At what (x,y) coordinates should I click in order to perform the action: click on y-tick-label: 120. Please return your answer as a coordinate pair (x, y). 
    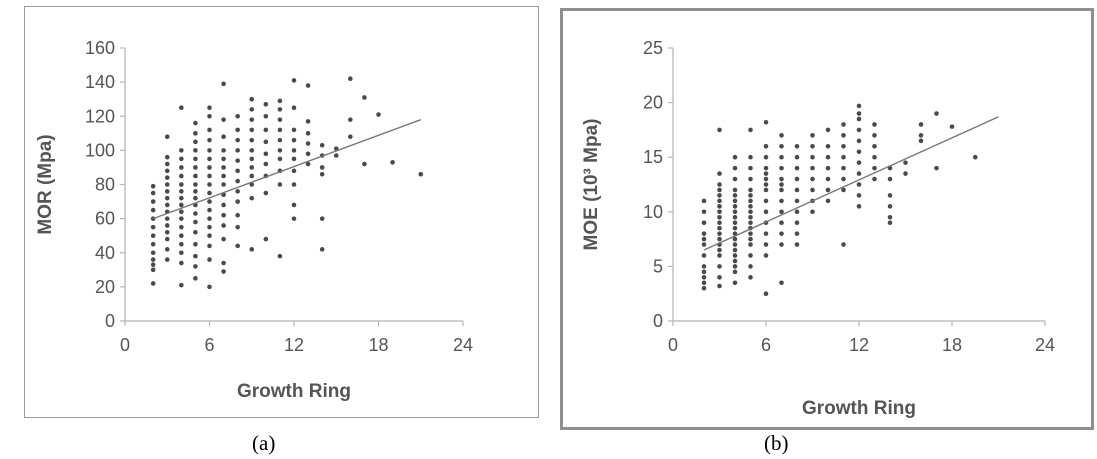
    Looking at the image, I should click on (100, 116).